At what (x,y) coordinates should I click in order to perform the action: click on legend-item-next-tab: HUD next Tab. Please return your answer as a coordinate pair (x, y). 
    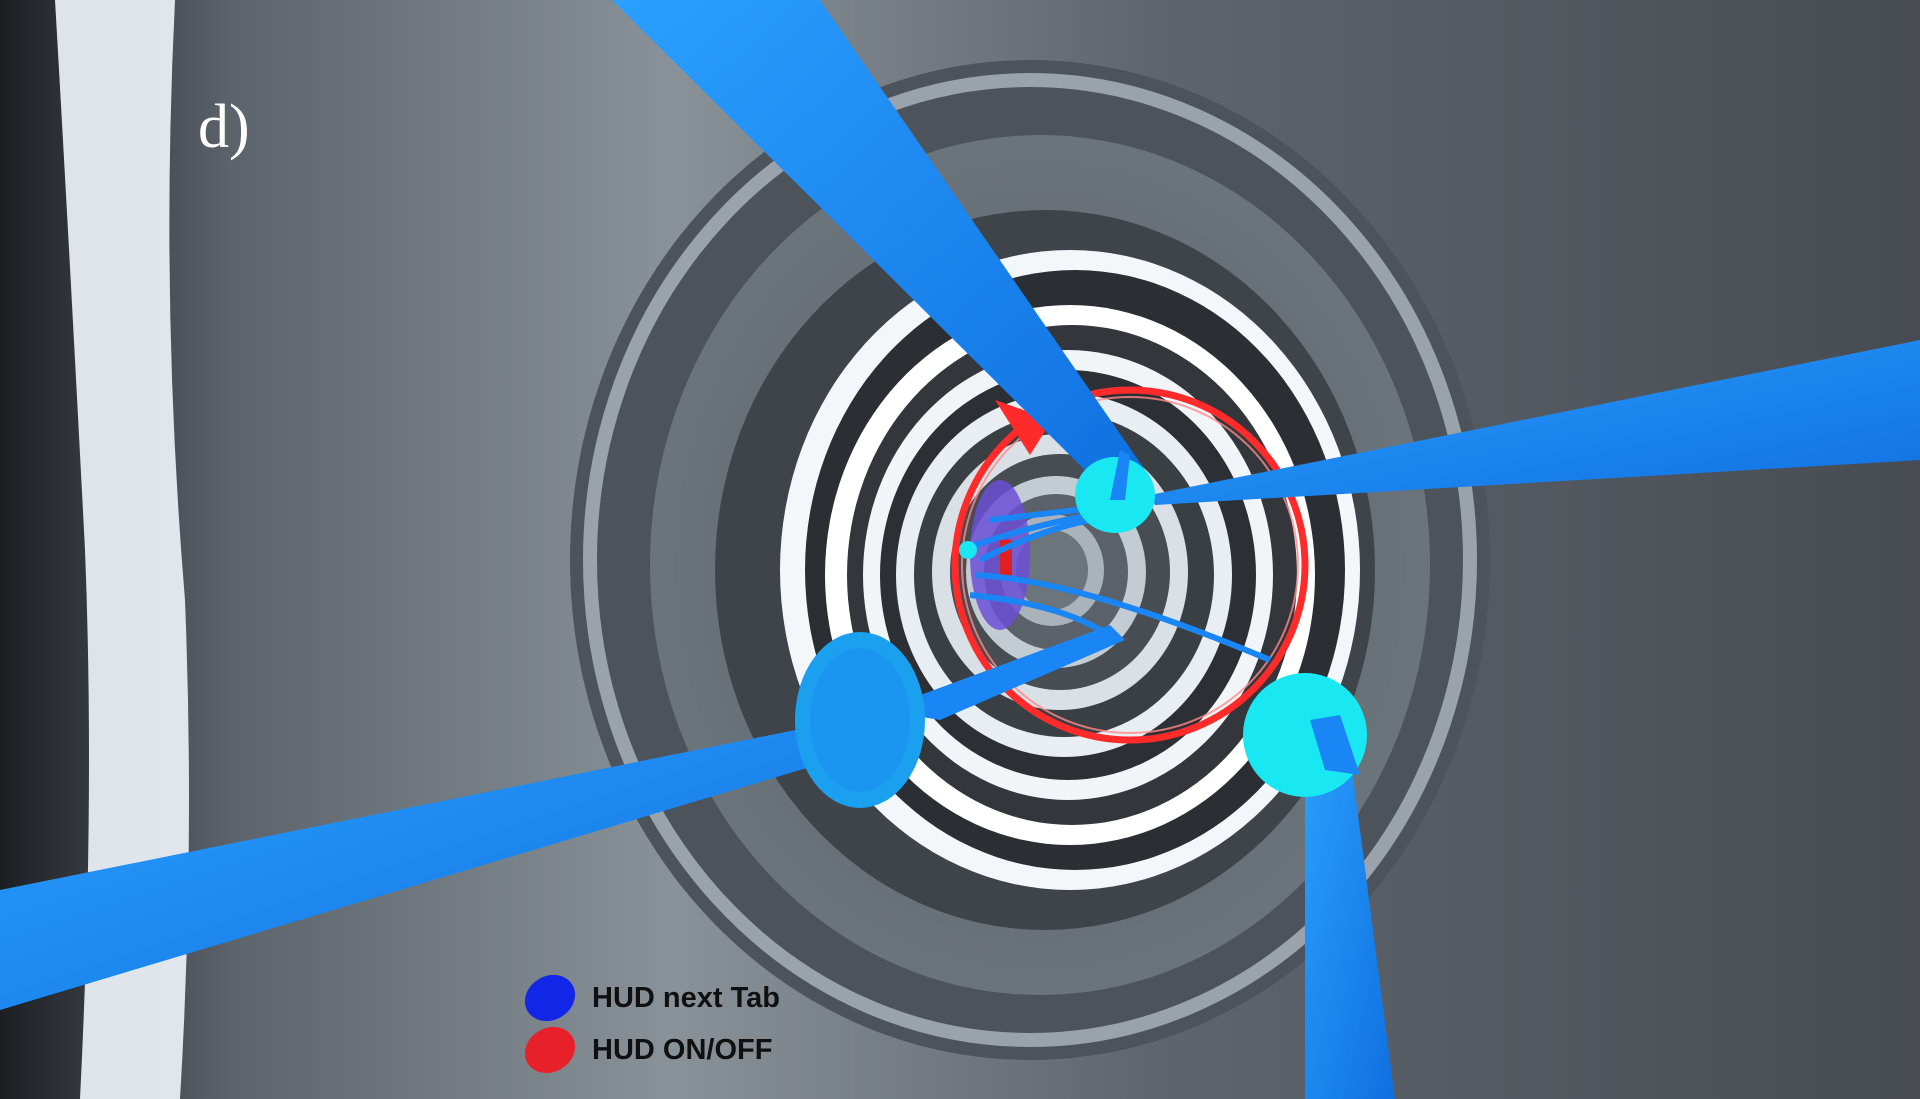
    Looking at the image, I should click on (648, 998).